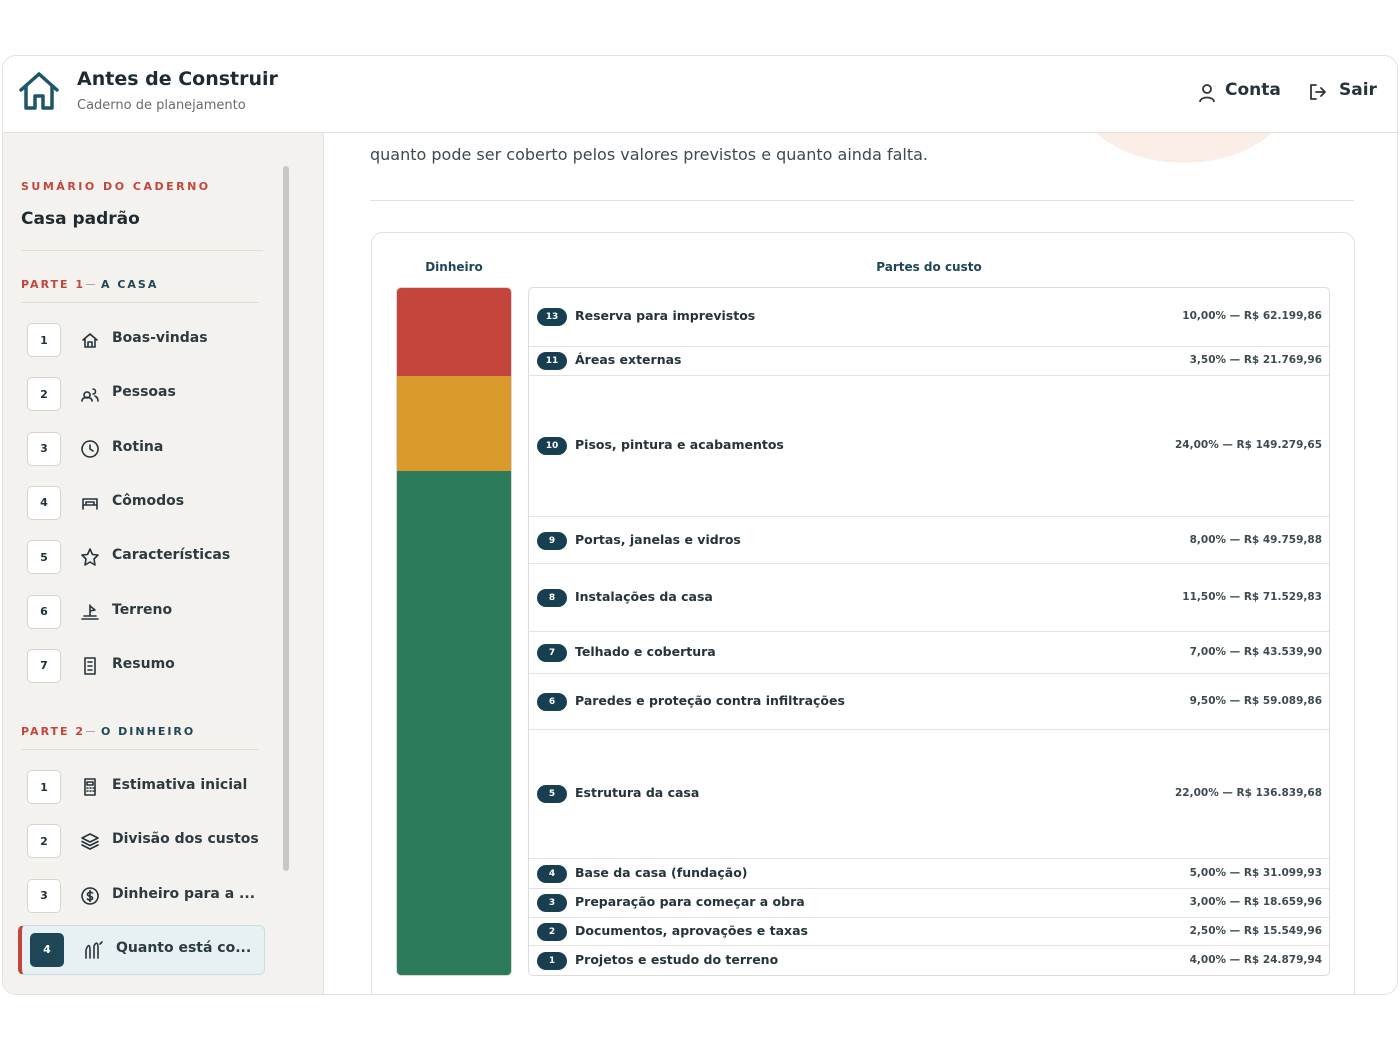 The width and height of the screenshot is (1400, 1050). I want to click on item-label: Resumo, so click(143, 663).